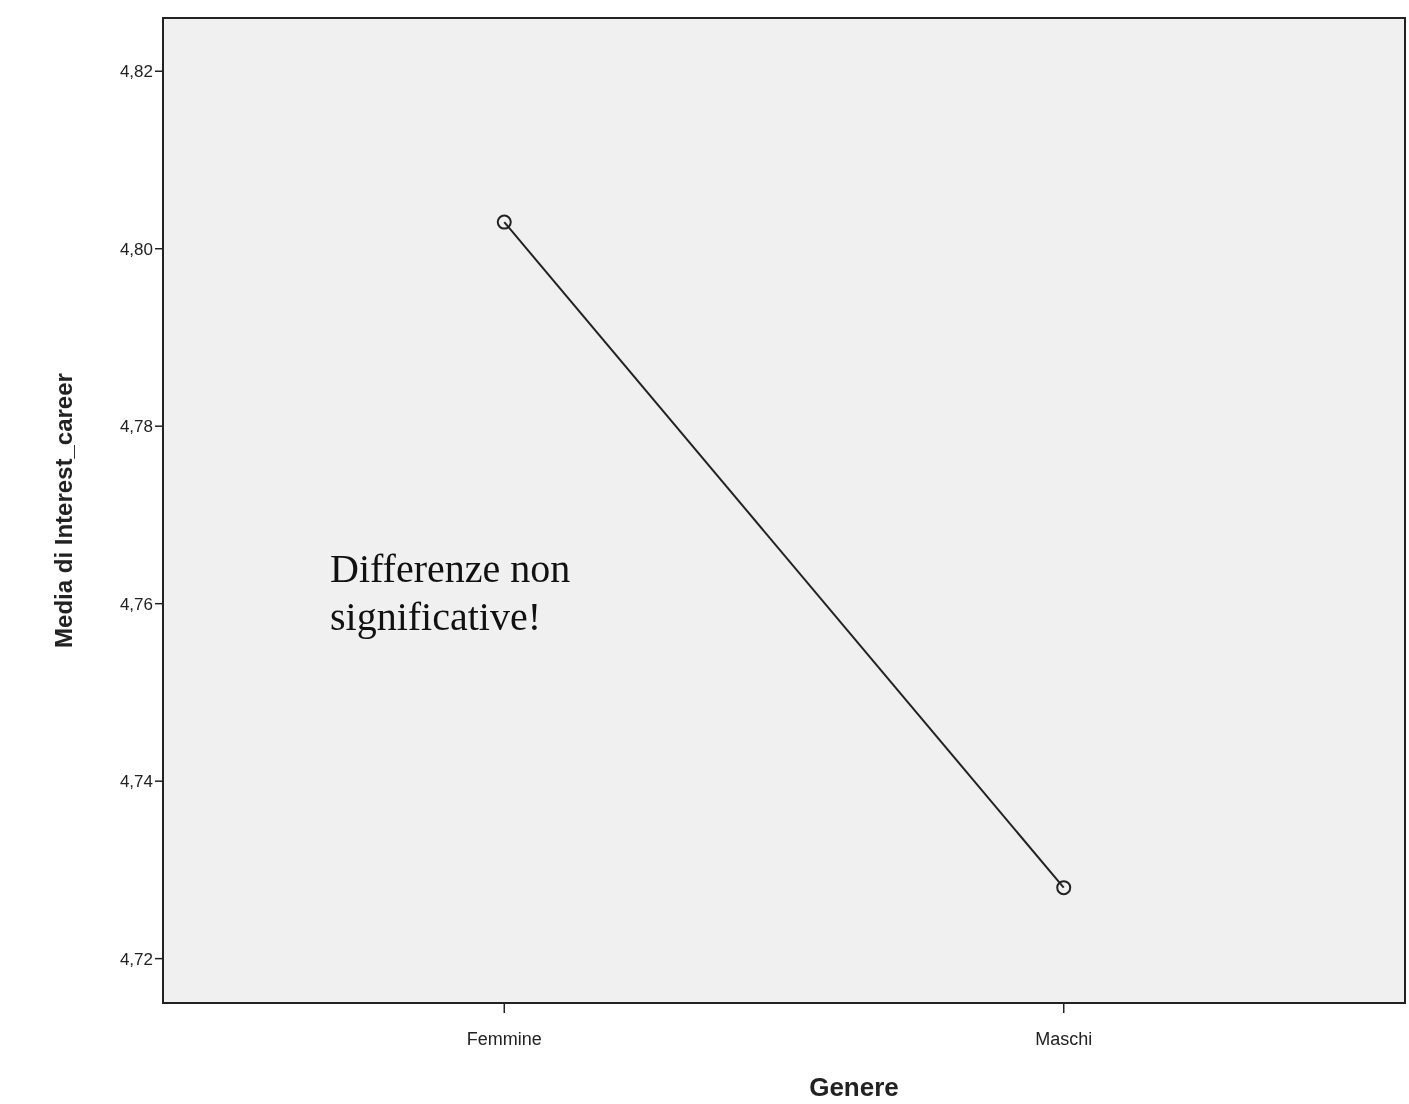 The image size is (1409, 1104). I want to click on x-axis-title: Genere, so click(854, 1087).